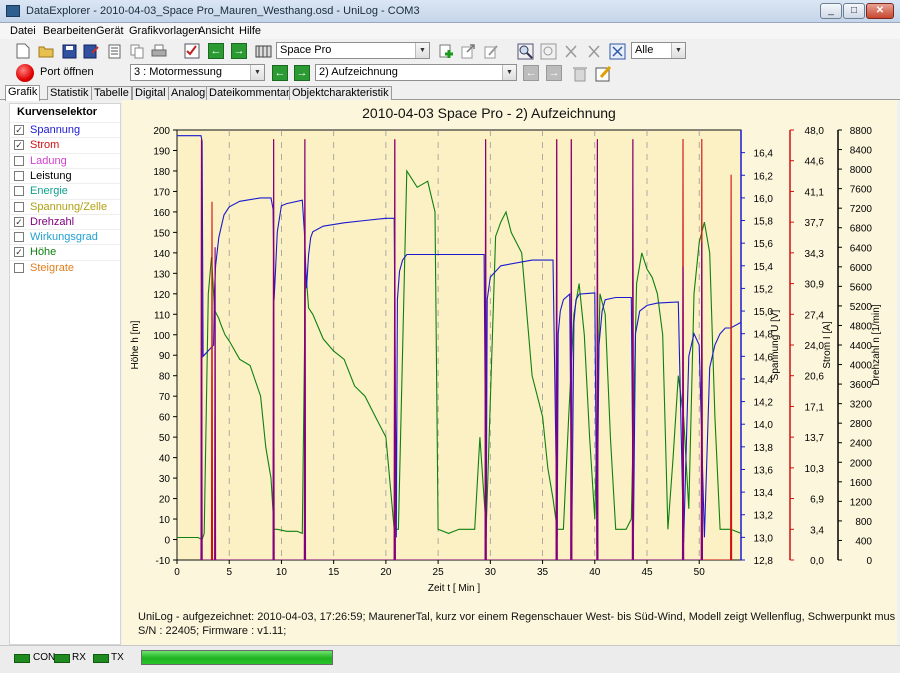  Describe the element at coordinates (161, 131) in the screenshot. I see `hoehe-tick-label: 200` at that location.